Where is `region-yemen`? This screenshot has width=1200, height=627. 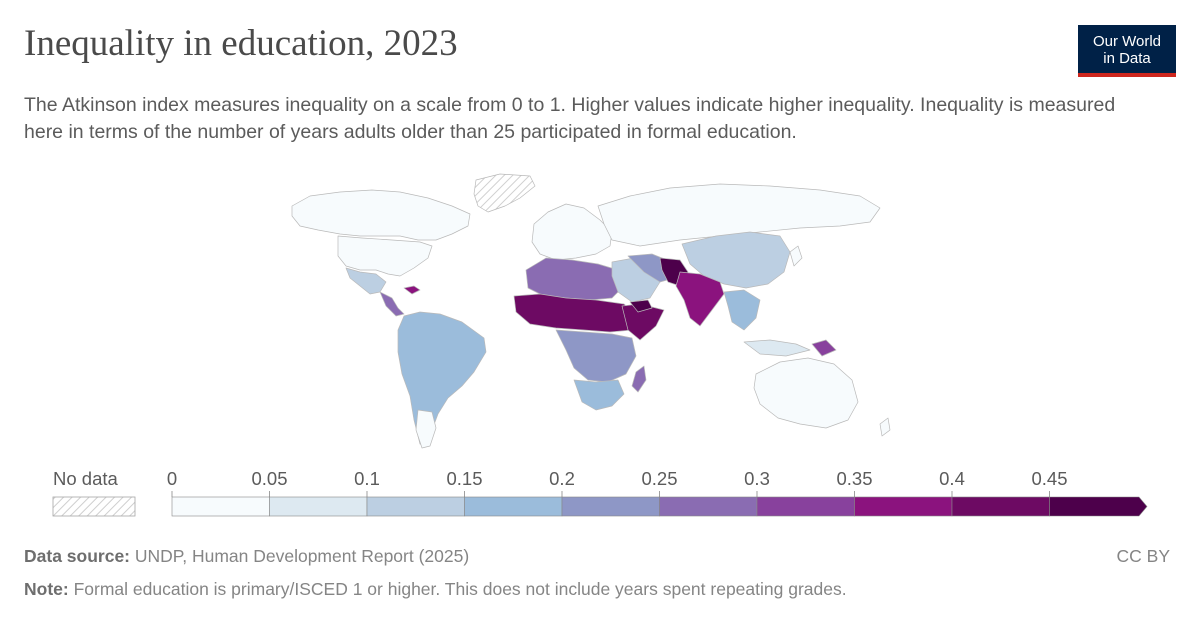 region-yemen is located at coordinates (641, 306).